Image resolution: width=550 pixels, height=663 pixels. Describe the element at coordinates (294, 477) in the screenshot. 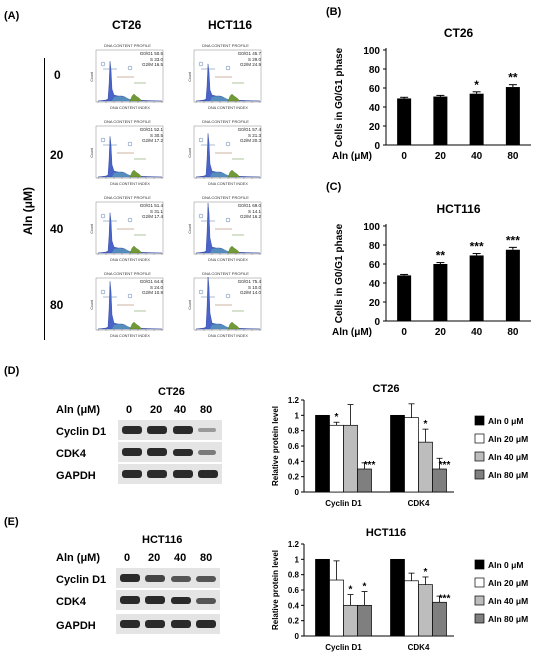

I see `y-tick-label: 0.2` at that location.